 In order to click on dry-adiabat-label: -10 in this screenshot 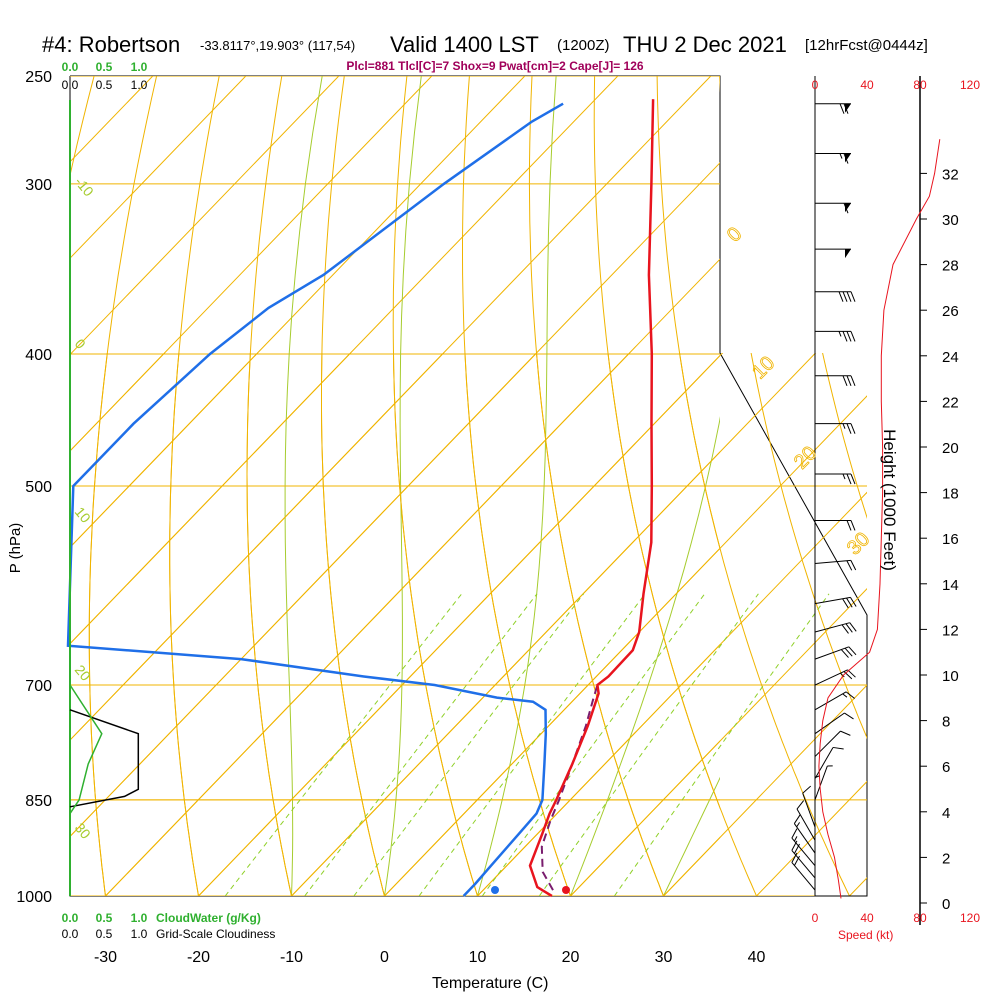, I will do `click(84, 187)`.